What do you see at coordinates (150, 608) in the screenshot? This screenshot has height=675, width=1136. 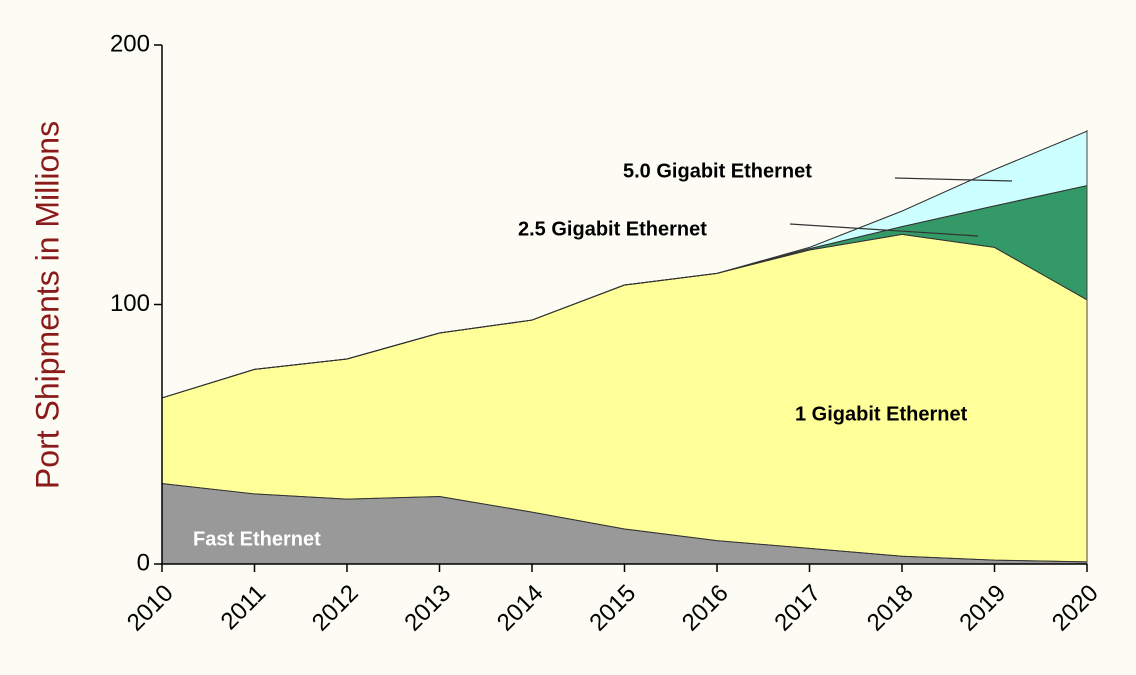 I see `x-tick-label: 2010` at bounding box center [150, 608].